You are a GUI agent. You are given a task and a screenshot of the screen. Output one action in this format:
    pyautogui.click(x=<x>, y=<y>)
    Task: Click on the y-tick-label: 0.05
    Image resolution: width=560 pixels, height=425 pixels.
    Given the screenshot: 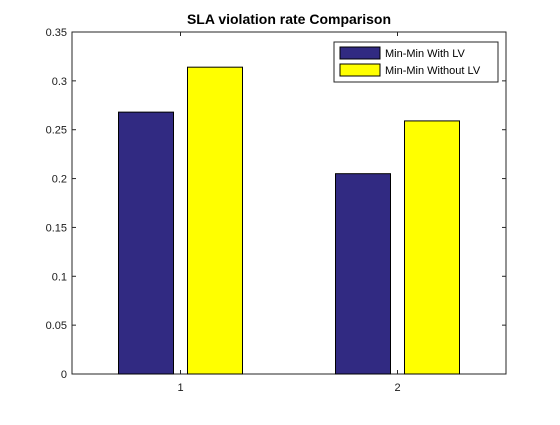 What is the action you would take?
    pyautogui.click(x=56, y=326)
    